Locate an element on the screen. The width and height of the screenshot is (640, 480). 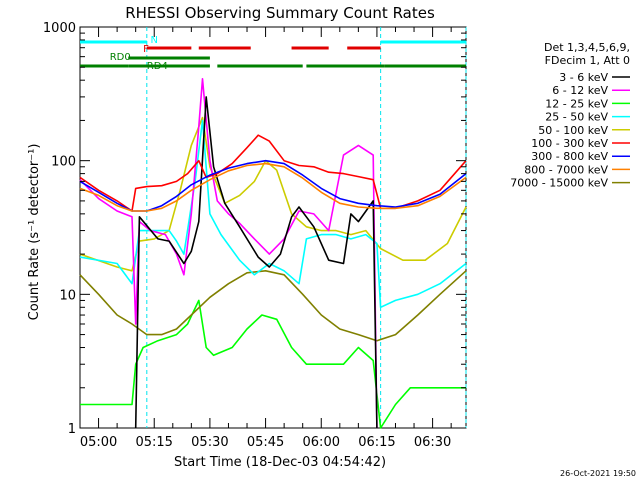
legend-label: 3 - 6 keV is located at coordinates (583, 77).